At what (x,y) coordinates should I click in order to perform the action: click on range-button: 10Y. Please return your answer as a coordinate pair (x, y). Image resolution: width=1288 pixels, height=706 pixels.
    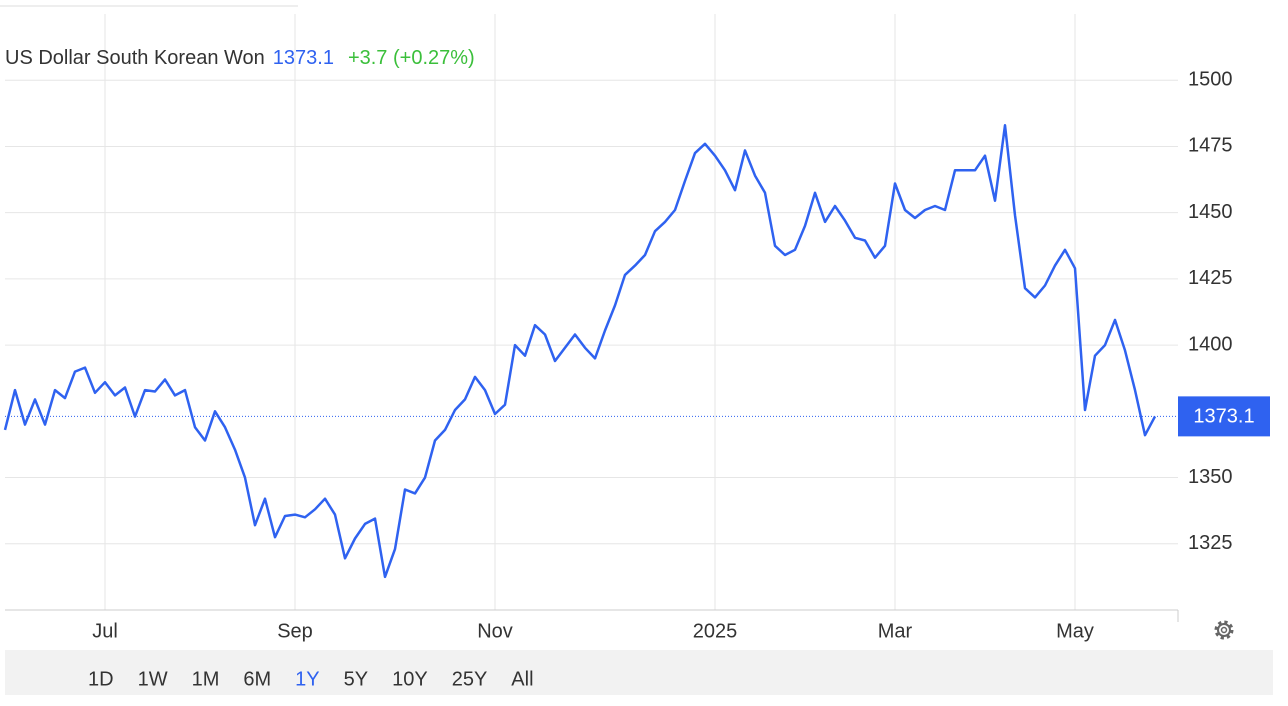
    Looking at the image, I should click on (410, 679).